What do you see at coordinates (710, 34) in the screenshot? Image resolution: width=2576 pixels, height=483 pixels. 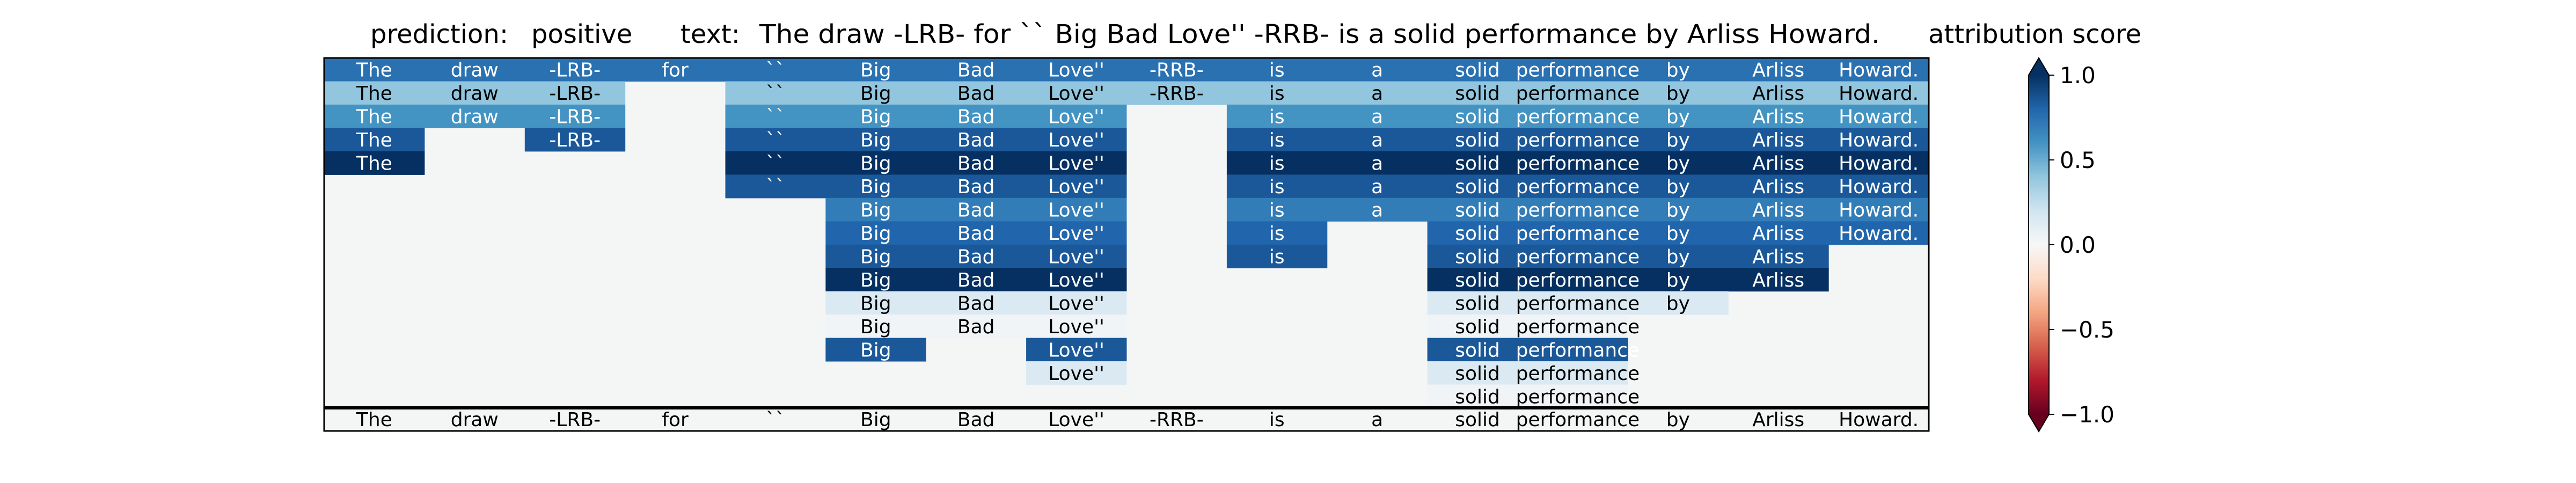 I see `text-label: text:` at bounding box center [710, 34].